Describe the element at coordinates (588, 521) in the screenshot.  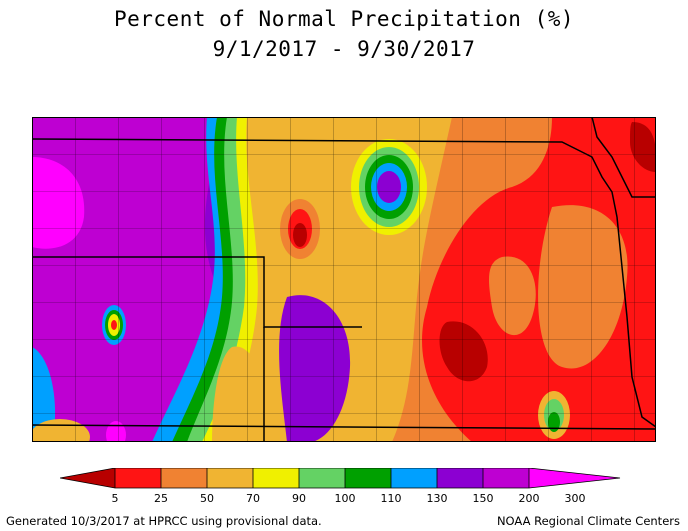
I see `source-credit: NOAA Regional Climate Centers` at that location.